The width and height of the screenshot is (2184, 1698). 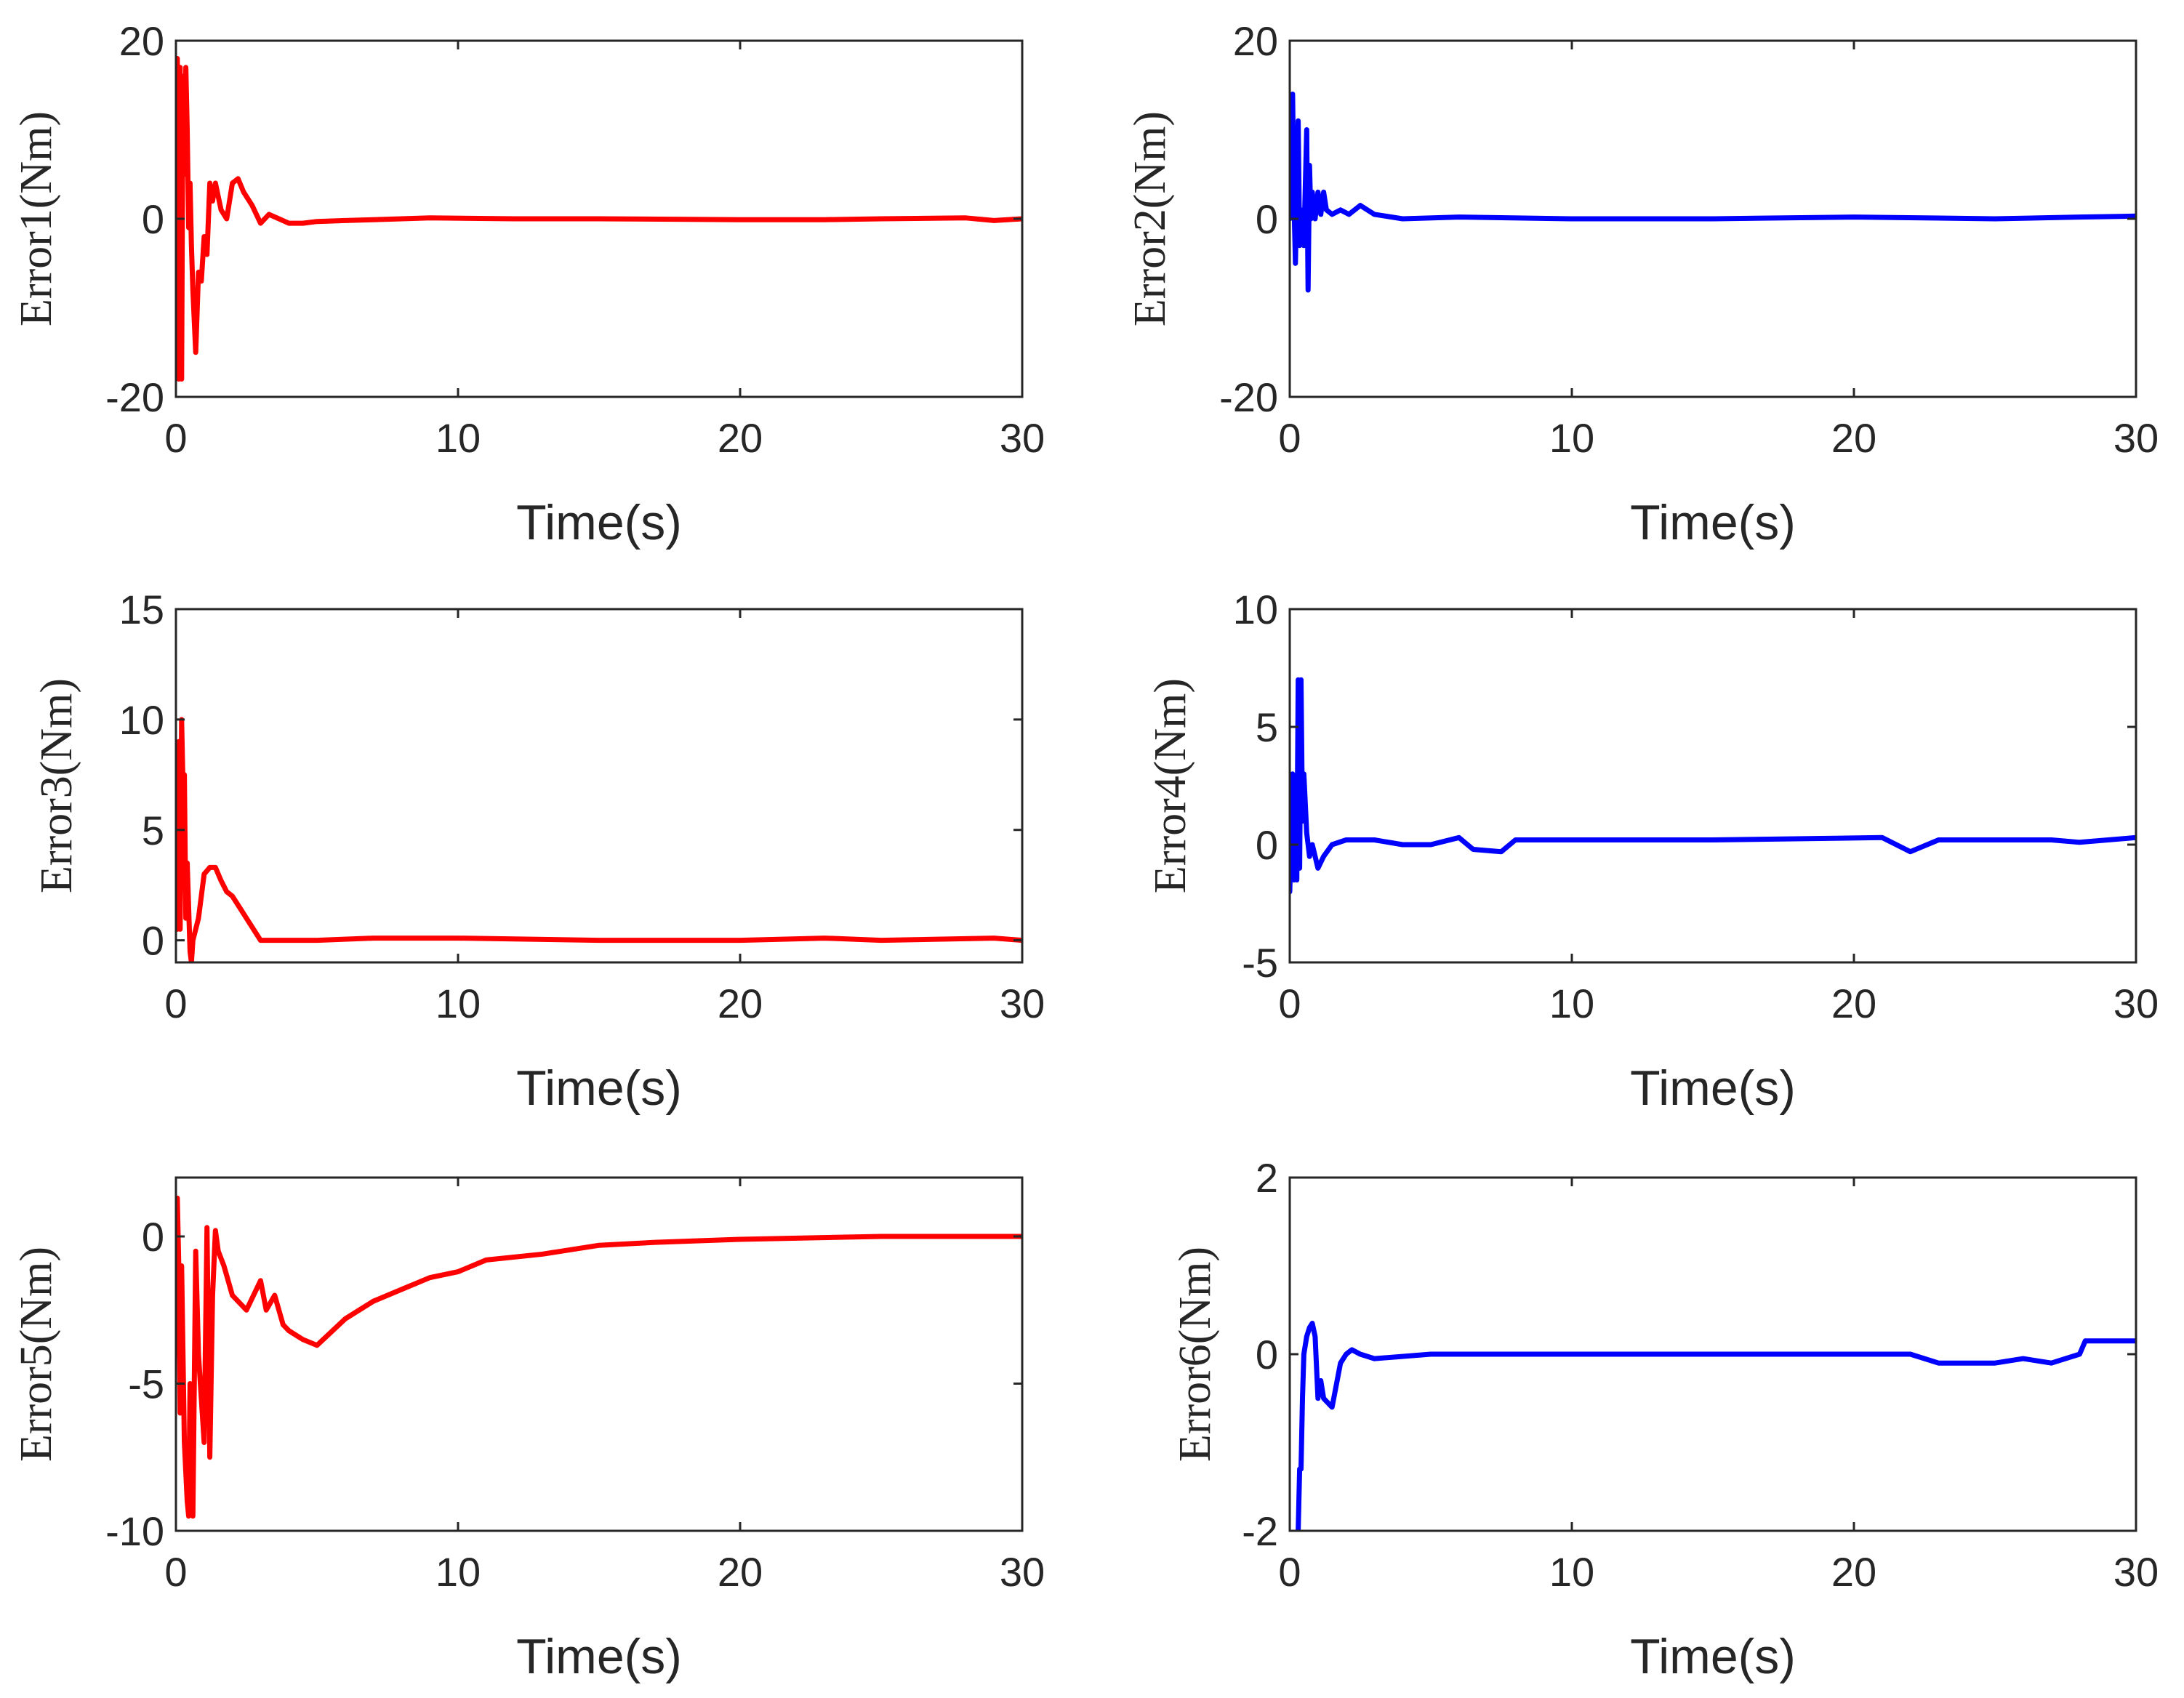 What do you see at coordinates (134, 1531) in the screenshot?
I see `y-tick-label: -10` at bounding box center [134, 1531].